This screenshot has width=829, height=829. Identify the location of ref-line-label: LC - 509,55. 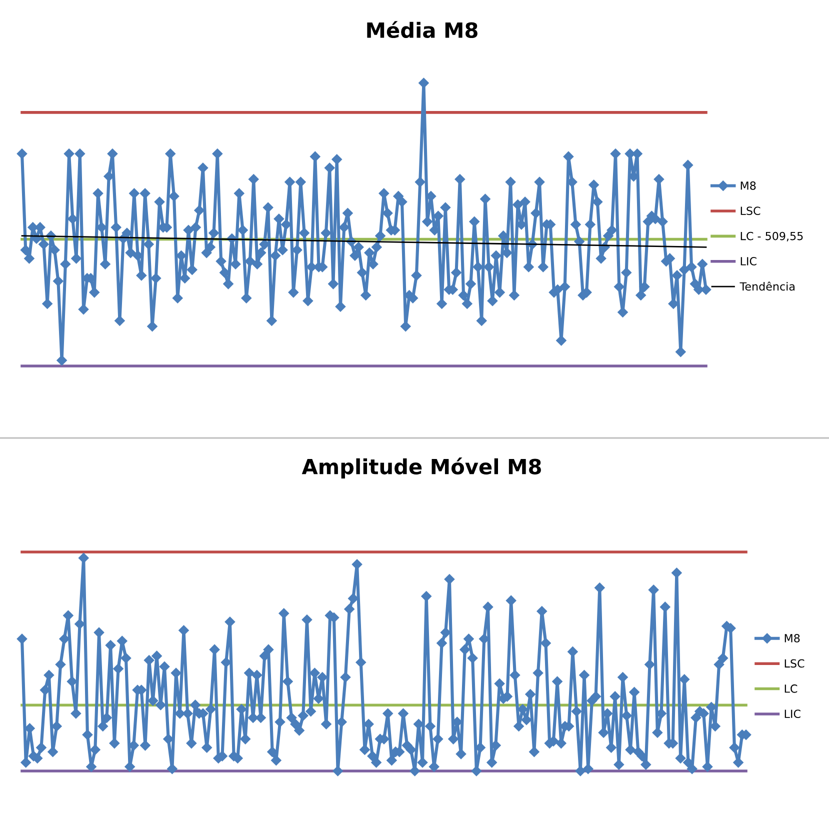
(771, 237).